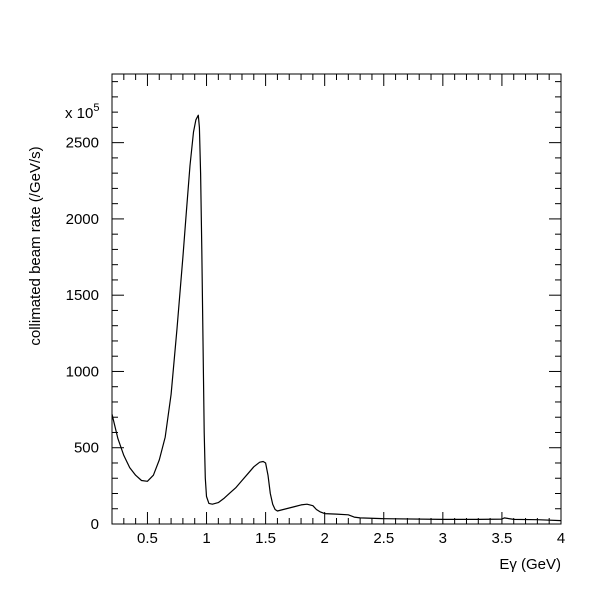  What do you see at coordinates (95, 524) in the screenshot?
I see `y-tick-label: 0` at bounding box center [95, 524].